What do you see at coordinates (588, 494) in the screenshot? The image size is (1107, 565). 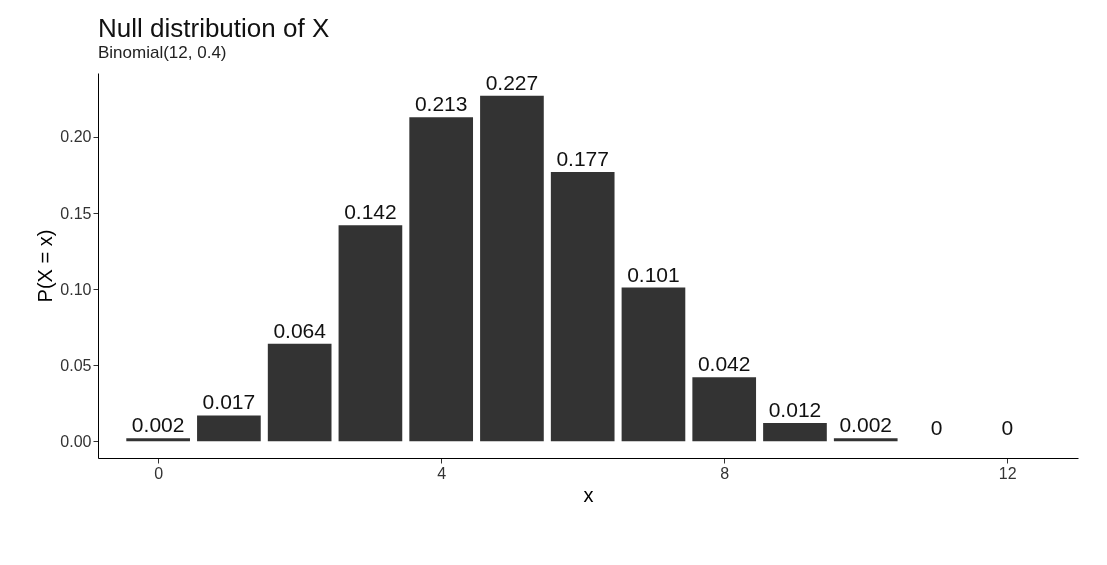 I see `x-axis-title: x` at bounding box center [588, 494].